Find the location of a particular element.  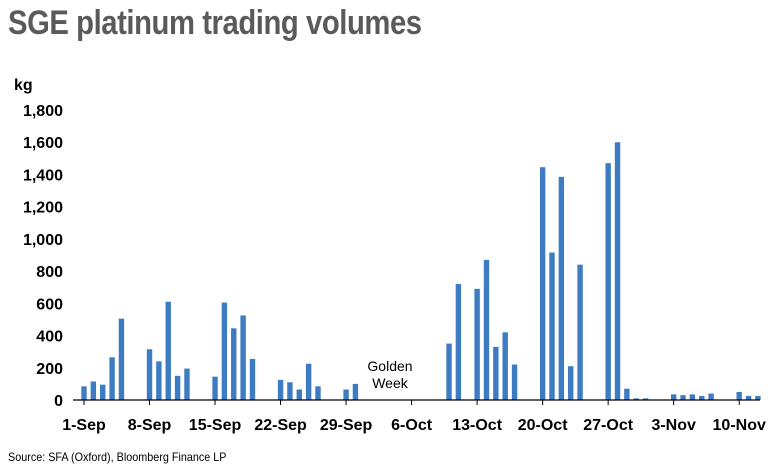

x-tick-label: 1-Sep is located at coordinates (84, 425).